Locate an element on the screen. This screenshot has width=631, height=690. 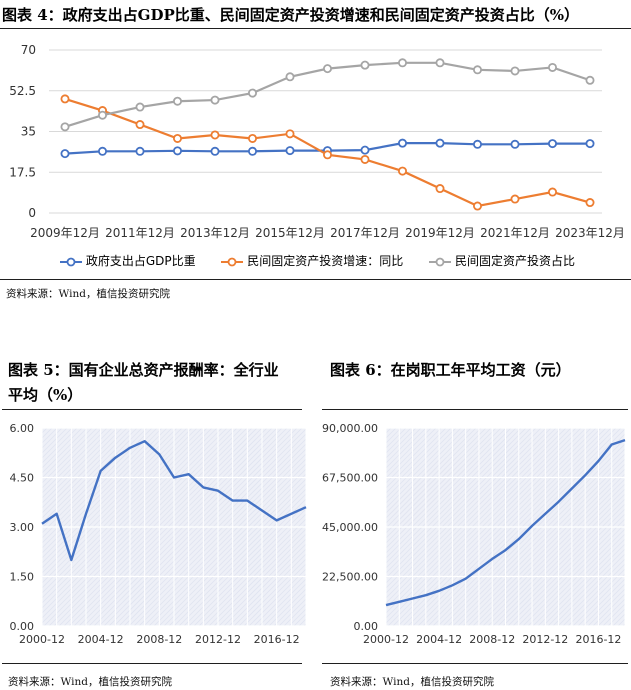
legend-marker-private-share is located at coordinates (440, 262).